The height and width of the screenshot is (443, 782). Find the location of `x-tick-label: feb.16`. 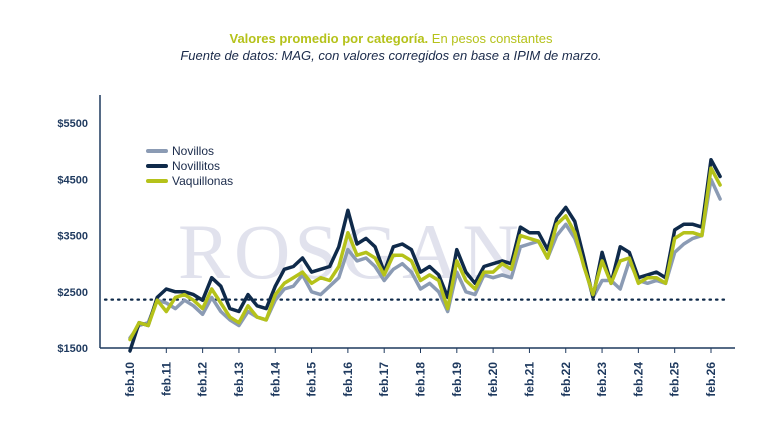

x-tick-label: feb.16 is located at coordinates (348, 379).